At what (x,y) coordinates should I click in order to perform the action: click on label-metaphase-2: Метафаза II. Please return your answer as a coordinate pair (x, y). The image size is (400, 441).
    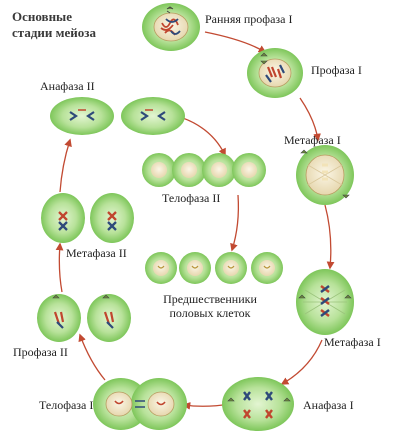
    Looking at the image, I should click on (96, 253).